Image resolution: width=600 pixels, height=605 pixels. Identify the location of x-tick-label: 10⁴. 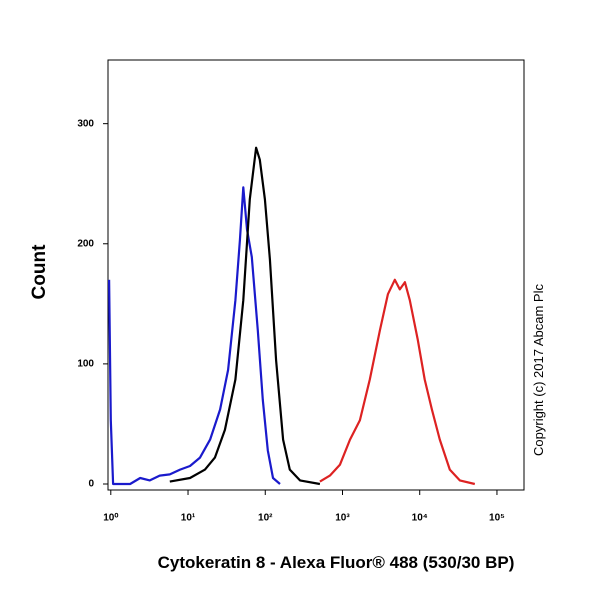
(420, 518).